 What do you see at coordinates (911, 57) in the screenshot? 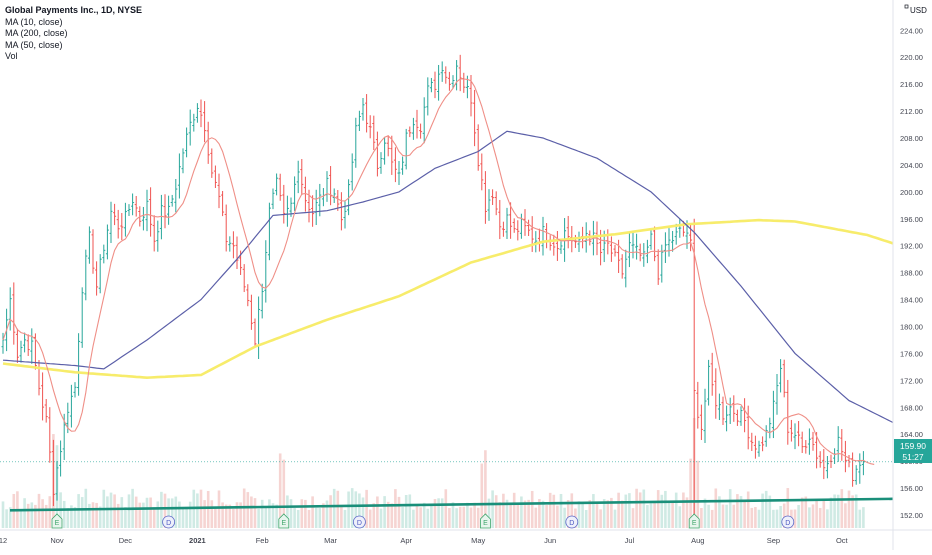
I see `y-tick-label: 220.00` at bounding box center [911, 57].